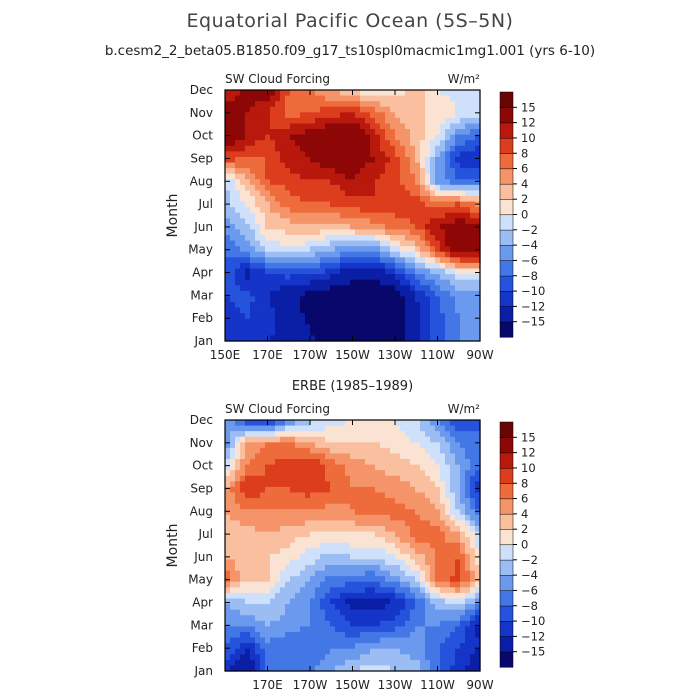 This screenshot has width=700, height=700. What do you see at coordinates (310, 355) in the screenshot?
I see `x-tick-label: 170W` at bounding box center [310, 355].